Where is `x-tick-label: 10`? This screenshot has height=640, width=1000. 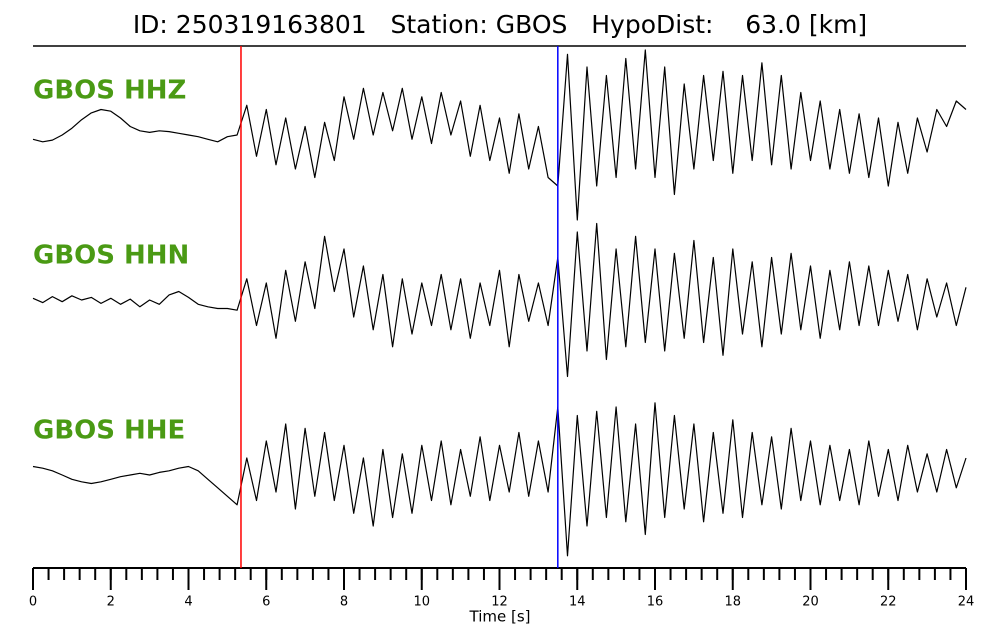 x-tick-label: 10 is located at coordinates (421, 602).